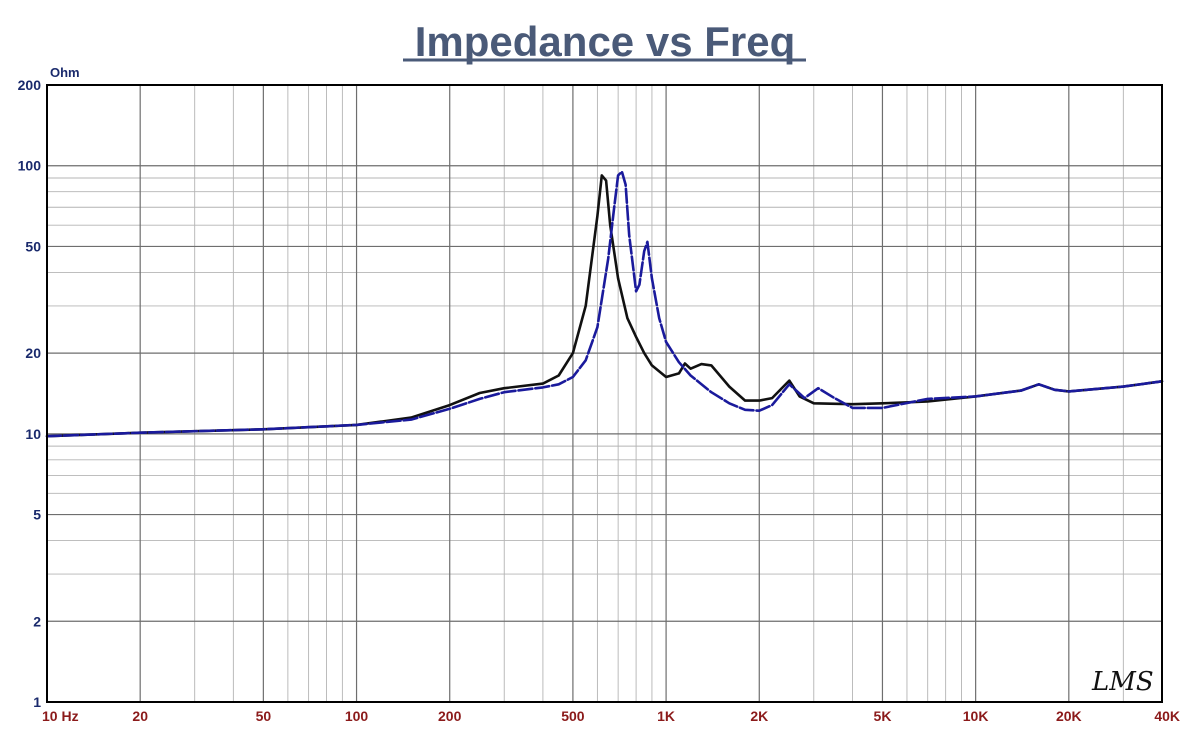 This screenshot has height=736, width=1200. Describe the element at coordinates (357, 716) in the screenshot. I see `x-tick-label: 100` at that location.